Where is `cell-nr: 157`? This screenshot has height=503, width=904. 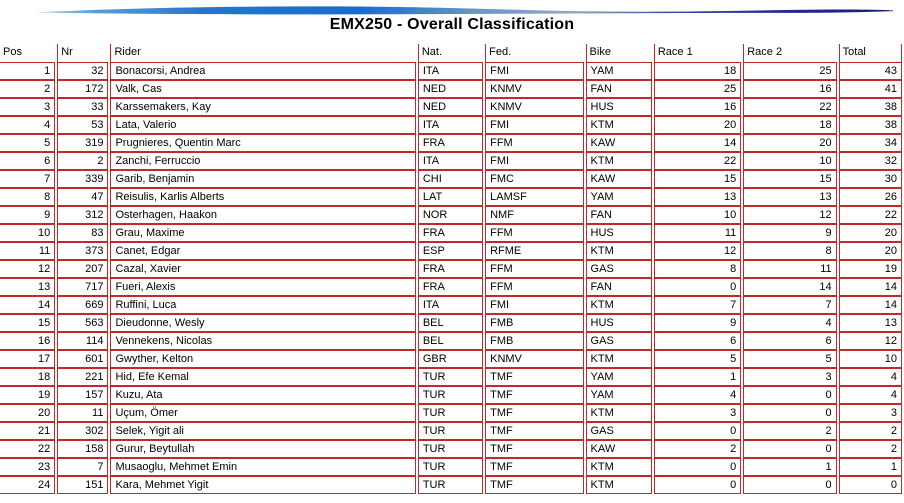
cell-nr: 157 is located at coordinates (83, 395).